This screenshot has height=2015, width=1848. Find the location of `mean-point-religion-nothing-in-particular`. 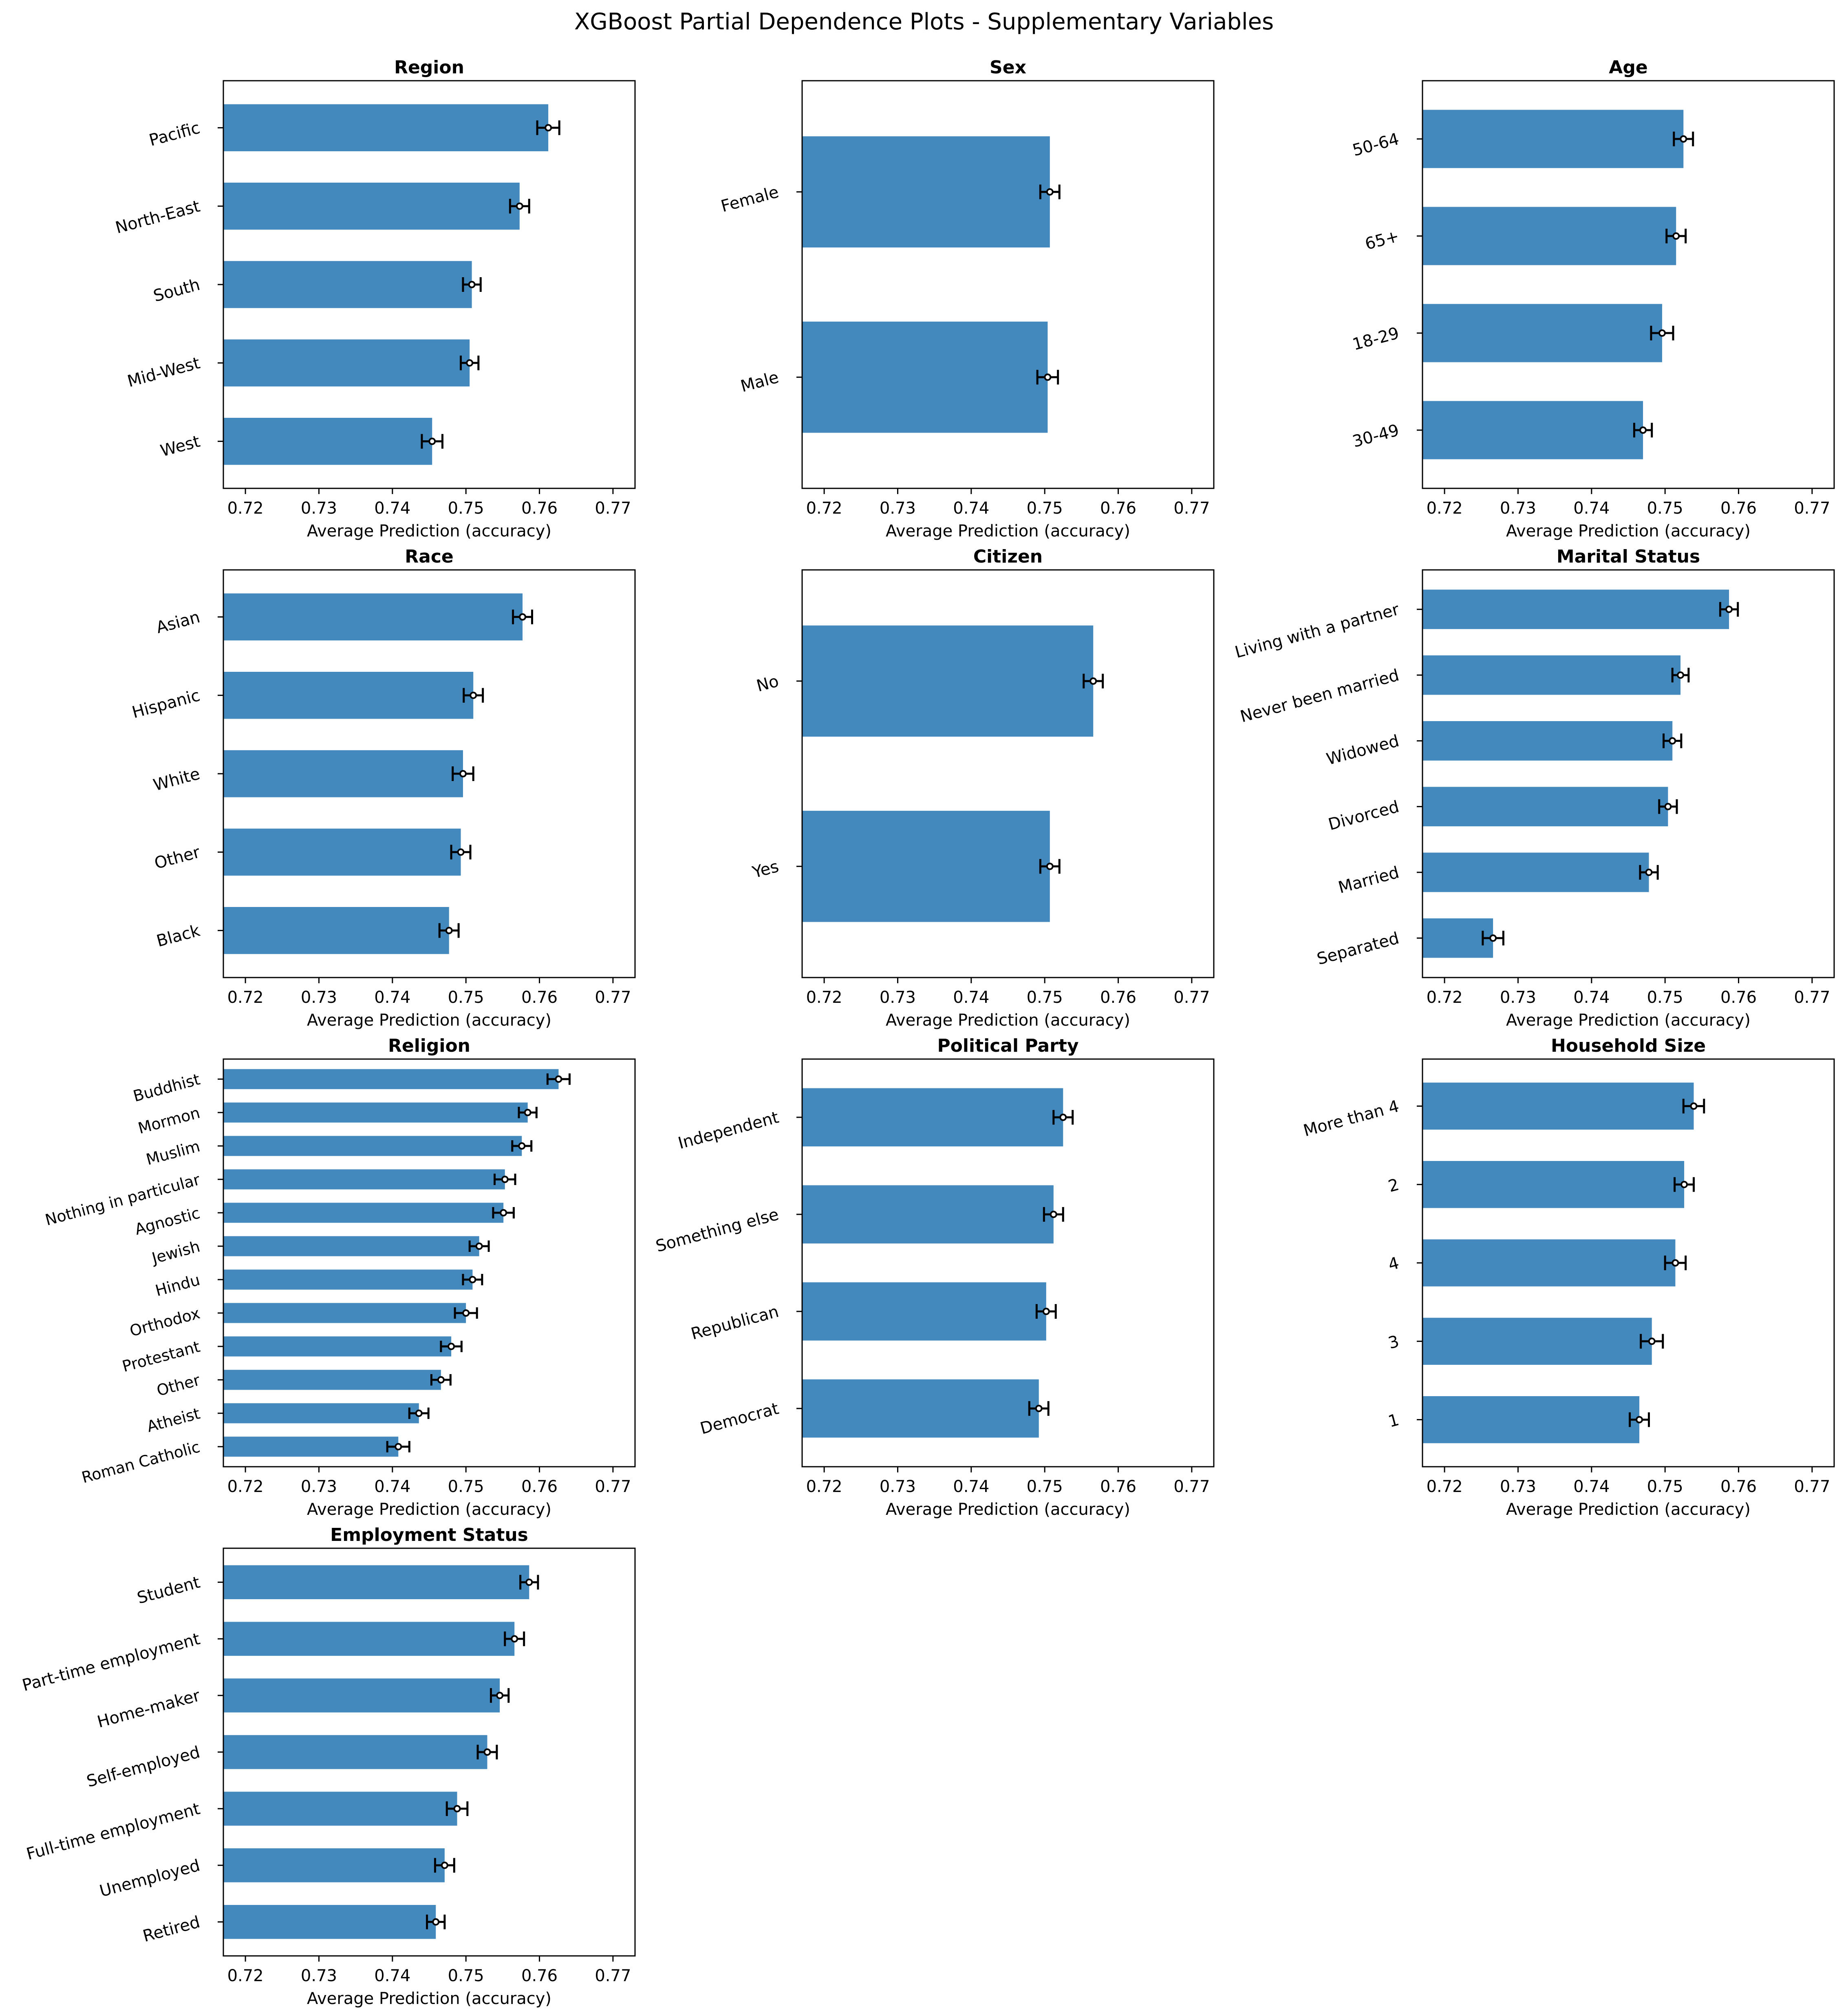

mean-point-religion-nothing-in-particular is located at coordinates (505, 1179).